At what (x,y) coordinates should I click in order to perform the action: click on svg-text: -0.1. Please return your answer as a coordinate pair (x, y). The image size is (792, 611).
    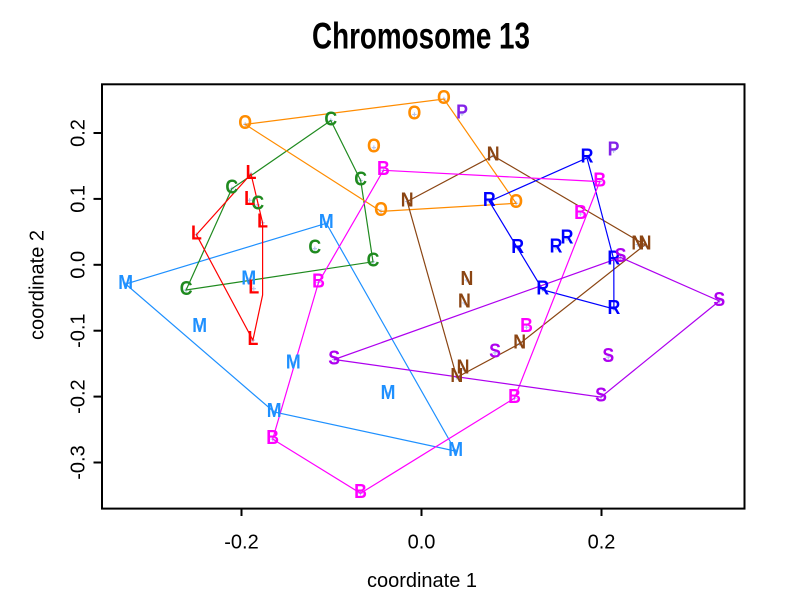
    Looking at the image, I should click on (79, 330).